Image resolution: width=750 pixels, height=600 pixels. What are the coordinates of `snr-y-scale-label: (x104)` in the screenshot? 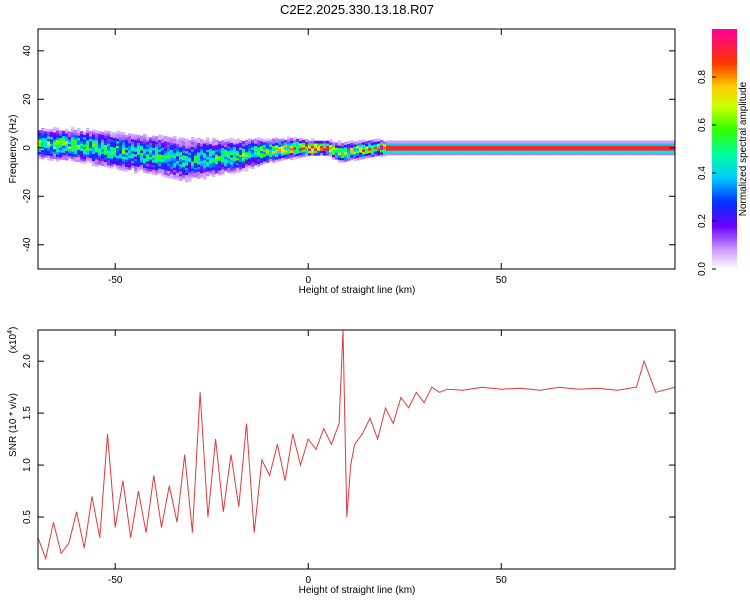 It's located at (13, 340).